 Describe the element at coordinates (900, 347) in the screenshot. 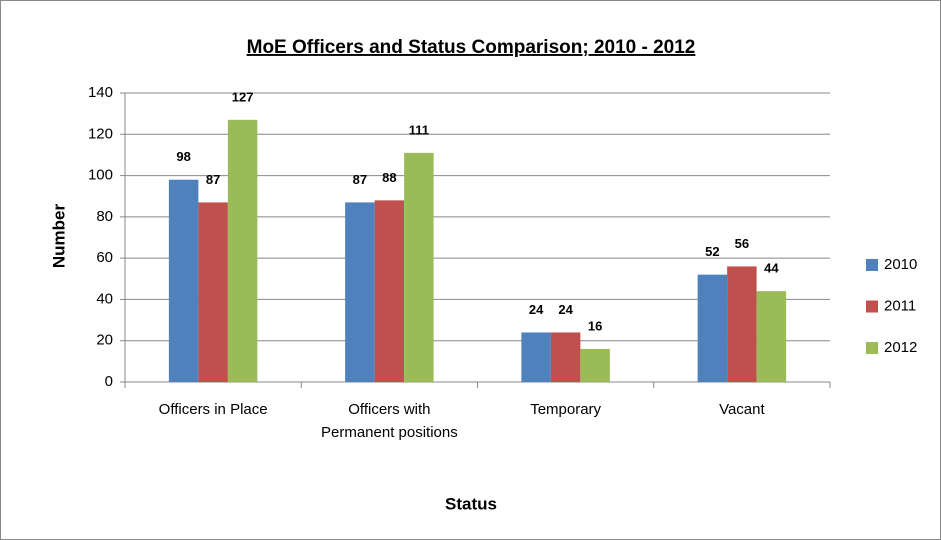

I see `legend-label: 2012` at that location.